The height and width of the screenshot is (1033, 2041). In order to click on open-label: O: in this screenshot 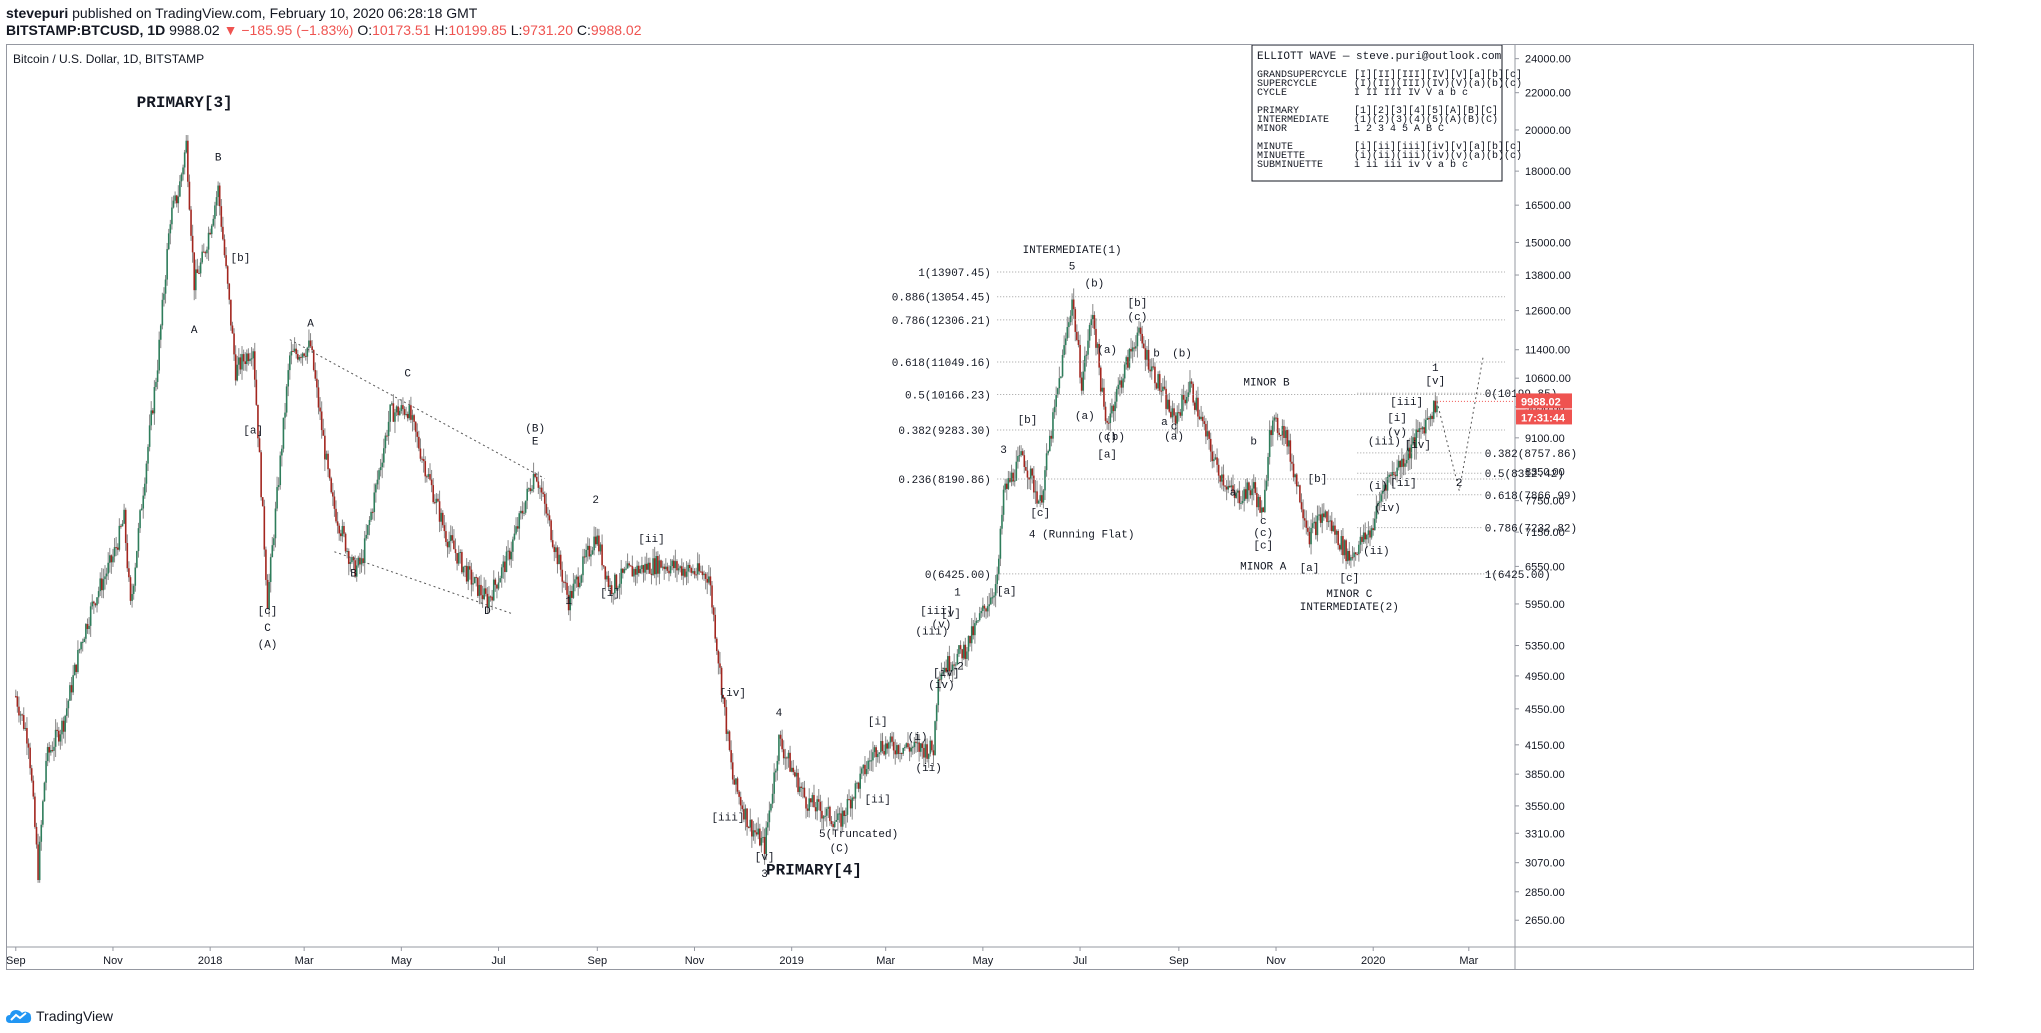, I will do `click(365, 30)`.